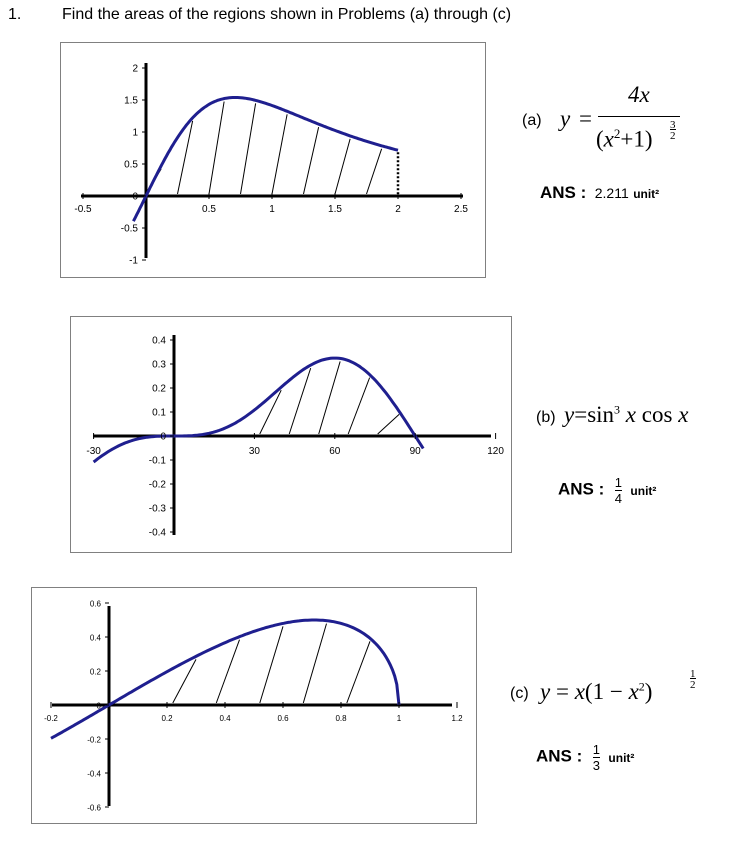  Describe the element at coordinates (158, 509) in the screenshot. I see `y-tick-label: -0.3` at that location.